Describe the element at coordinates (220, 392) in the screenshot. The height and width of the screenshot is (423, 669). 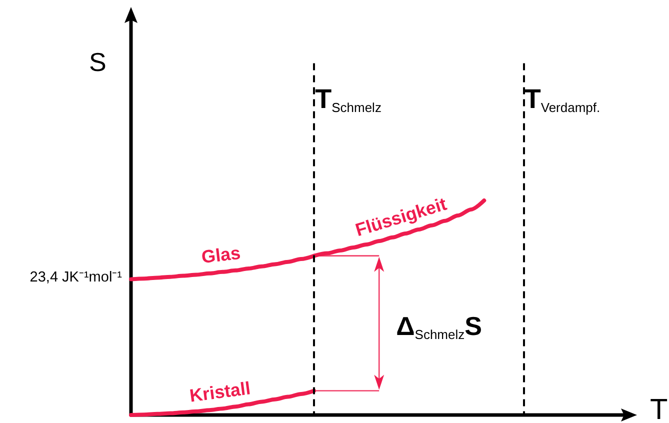
I see `text: Kristall` at that location.